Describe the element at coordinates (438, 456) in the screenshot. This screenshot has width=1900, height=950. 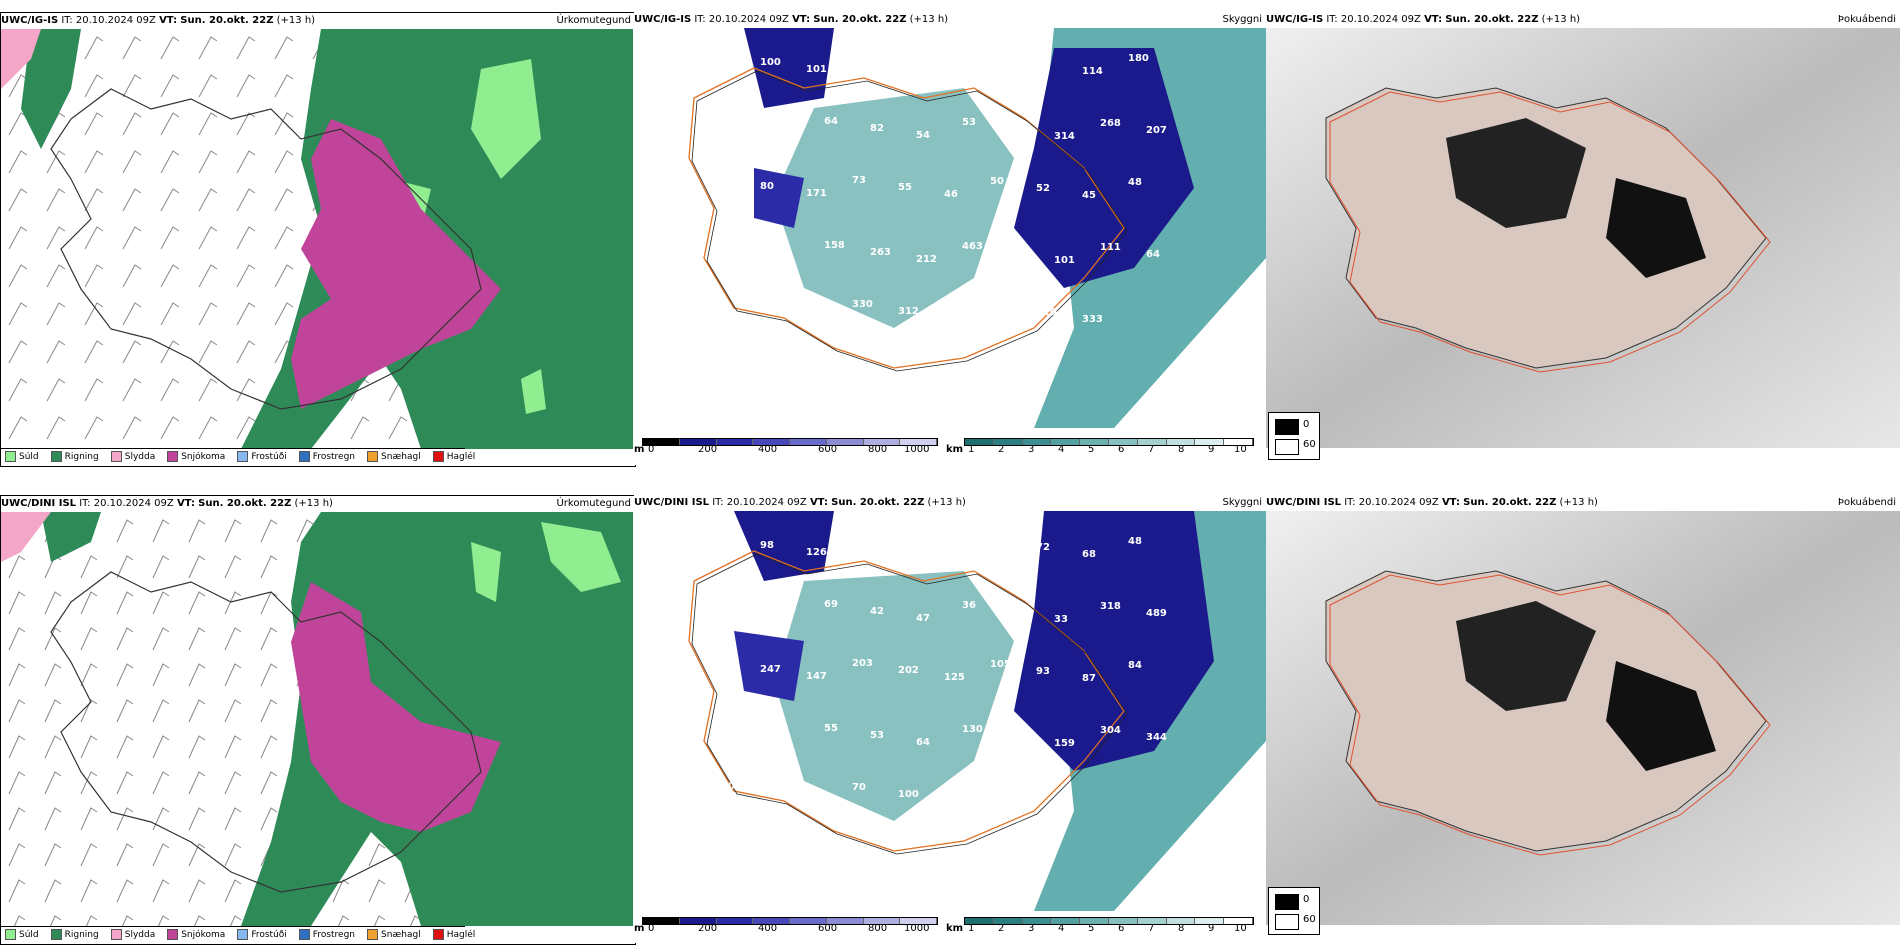
I see `swatch-hail` at that location.